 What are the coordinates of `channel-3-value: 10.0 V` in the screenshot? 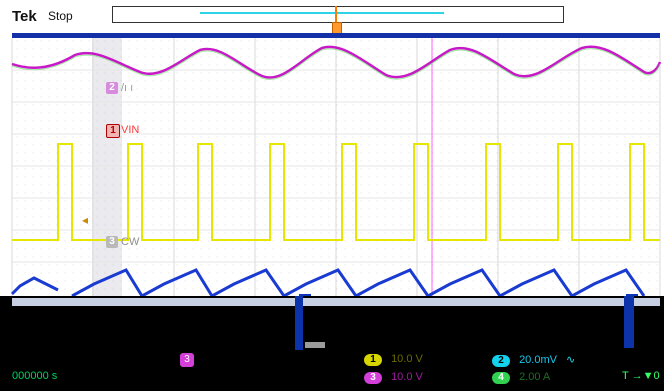 It's located at (407, 377).